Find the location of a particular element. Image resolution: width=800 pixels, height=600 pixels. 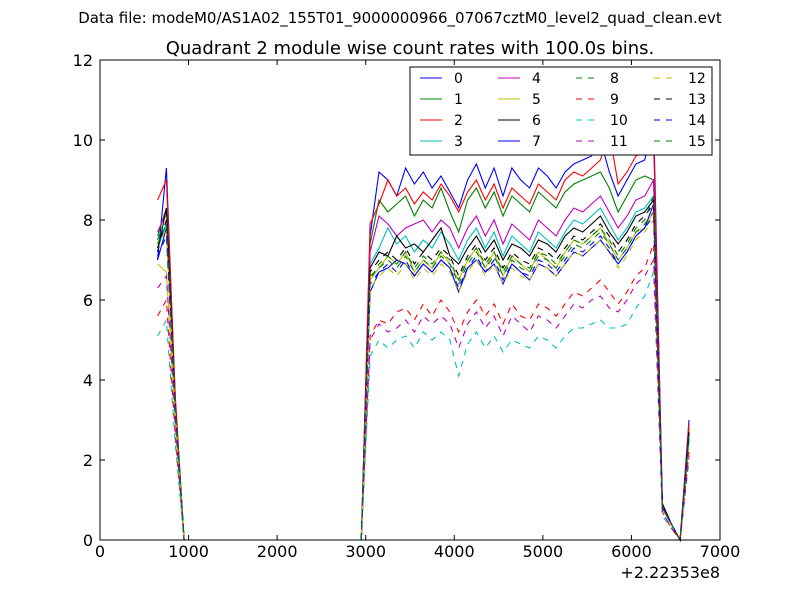

x-tick-label: 0 is located at coordinates (100, 551).